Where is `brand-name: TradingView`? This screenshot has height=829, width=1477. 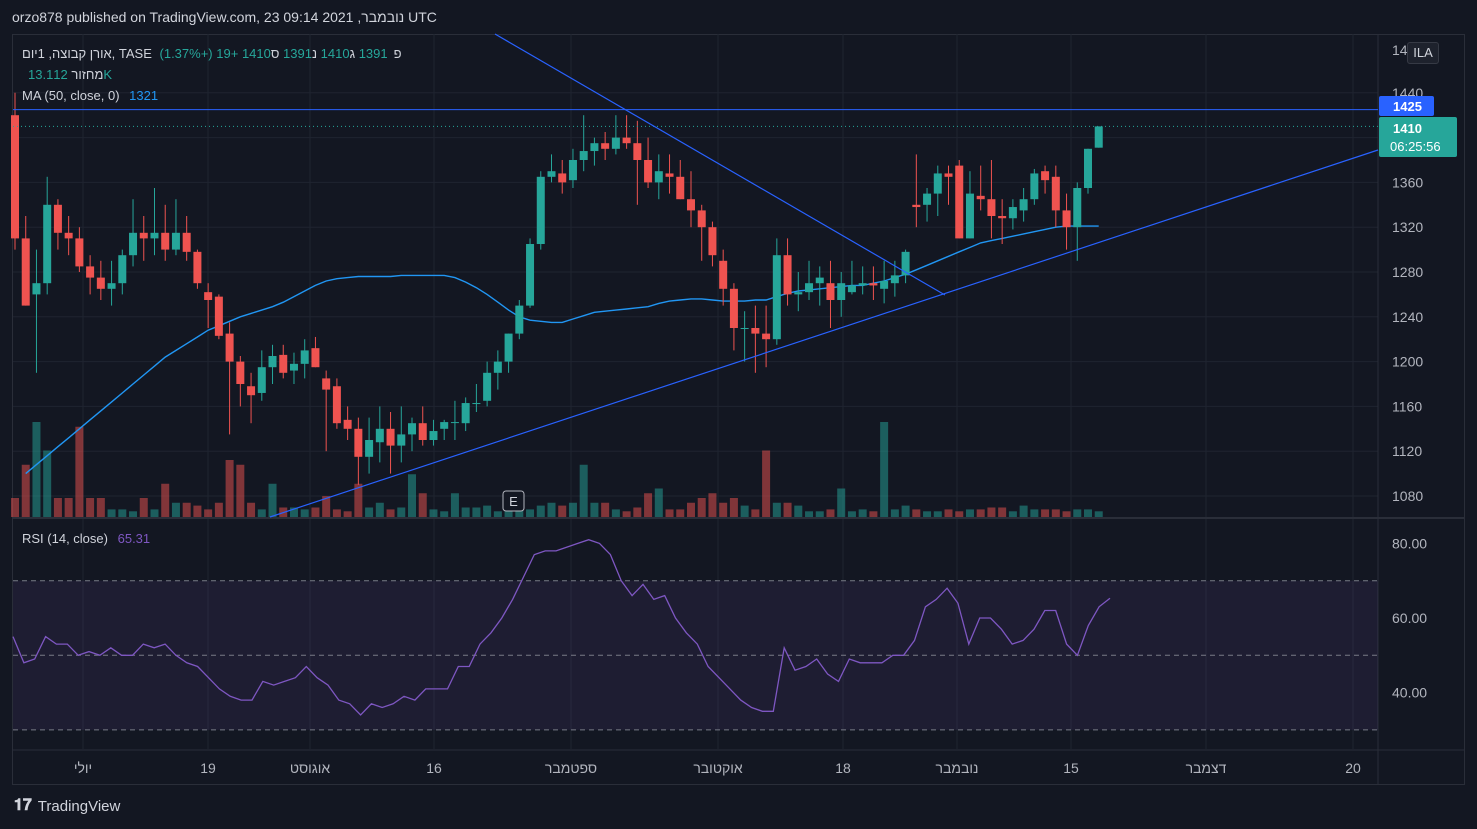
brand-name: TradingView is located at coordinates (79, 806).